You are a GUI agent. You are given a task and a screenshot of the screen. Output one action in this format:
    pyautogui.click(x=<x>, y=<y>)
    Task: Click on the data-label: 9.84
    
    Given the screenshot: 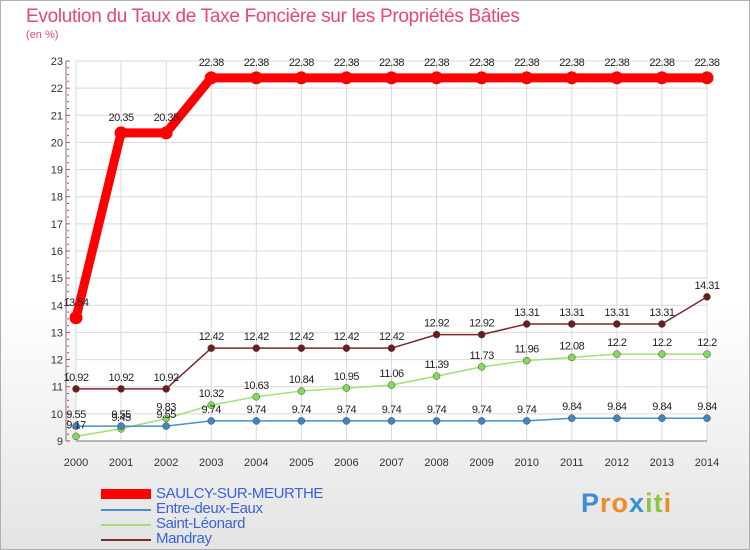 What is the action you would take?
    pyautogui.click(x=617, y=407)
    